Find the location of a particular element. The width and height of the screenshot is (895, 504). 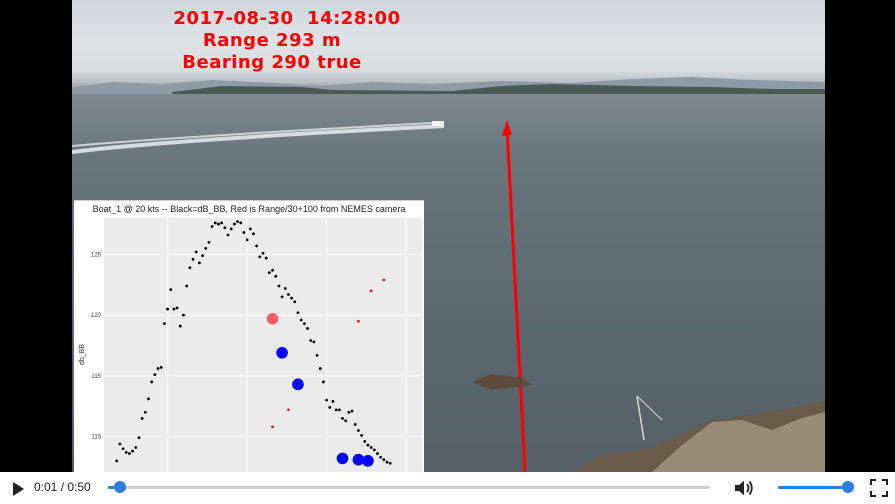

shoreline-rocks is located at coordinates (648, 423).